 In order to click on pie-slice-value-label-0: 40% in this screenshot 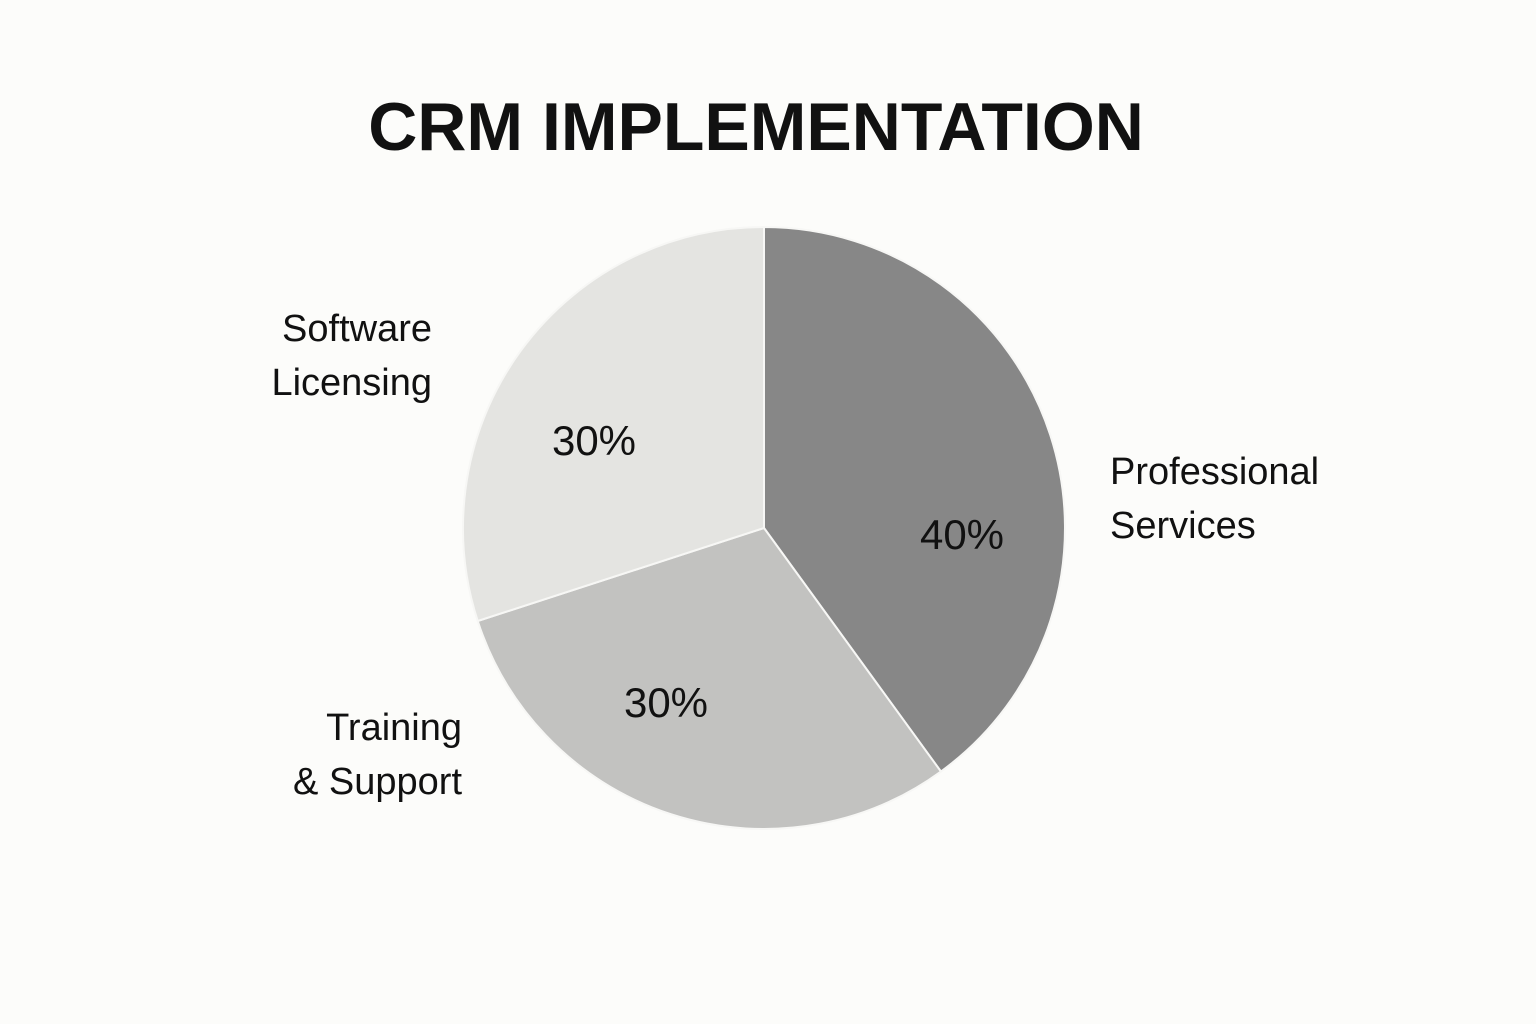, I will do `click(962, 534)`.